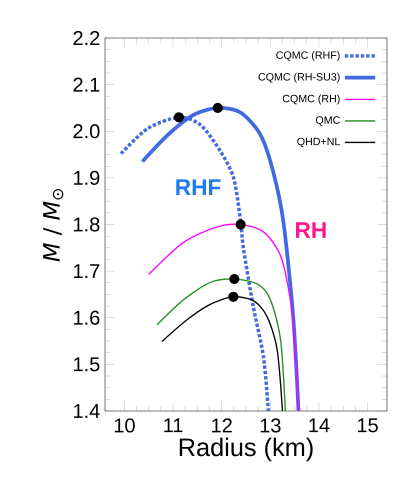  I want to click on legend-label: QMC, so click(328, 121).